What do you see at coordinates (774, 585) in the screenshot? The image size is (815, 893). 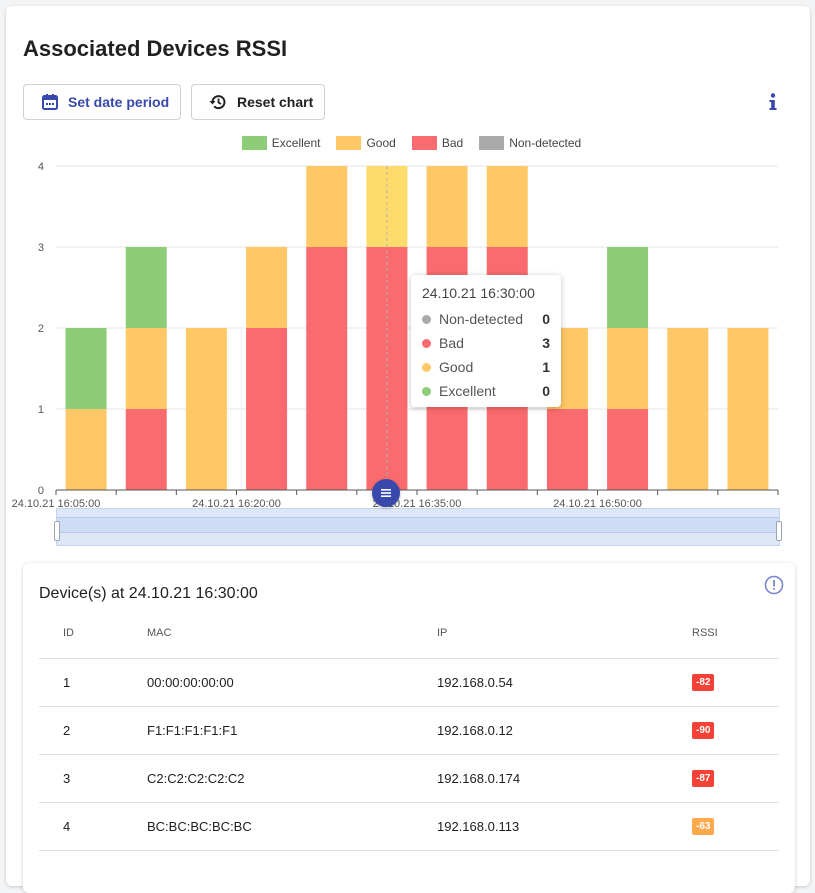 I see `alert-circle-icon` at bounding box center [774, 585].